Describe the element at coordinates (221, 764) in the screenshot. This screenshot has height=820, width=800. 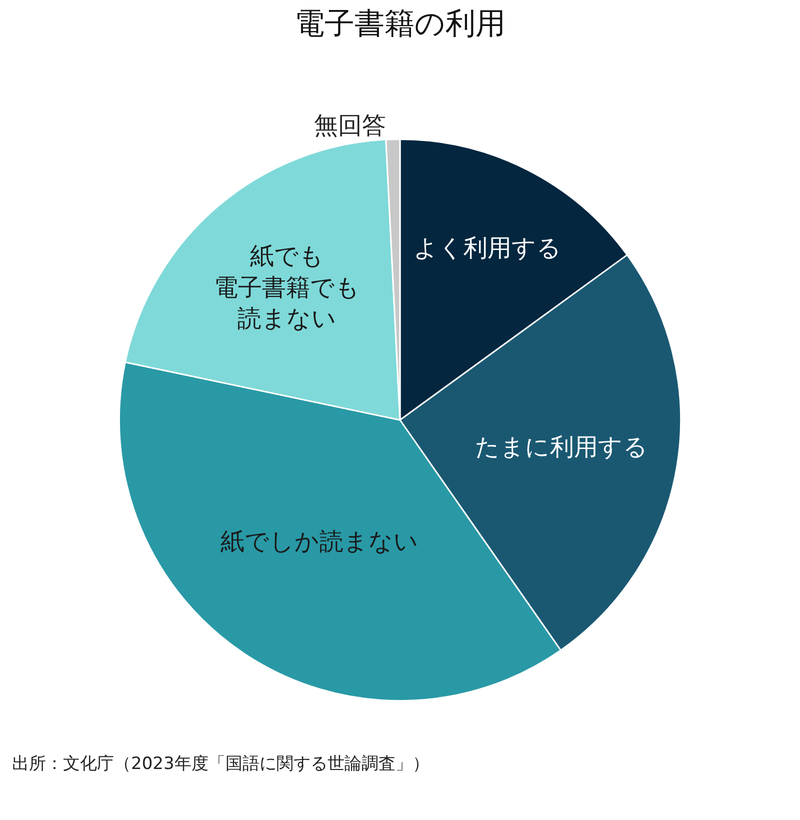
I see `text: 出所：文化庁（2023年度「国語に関する世論調査」）` at that location.